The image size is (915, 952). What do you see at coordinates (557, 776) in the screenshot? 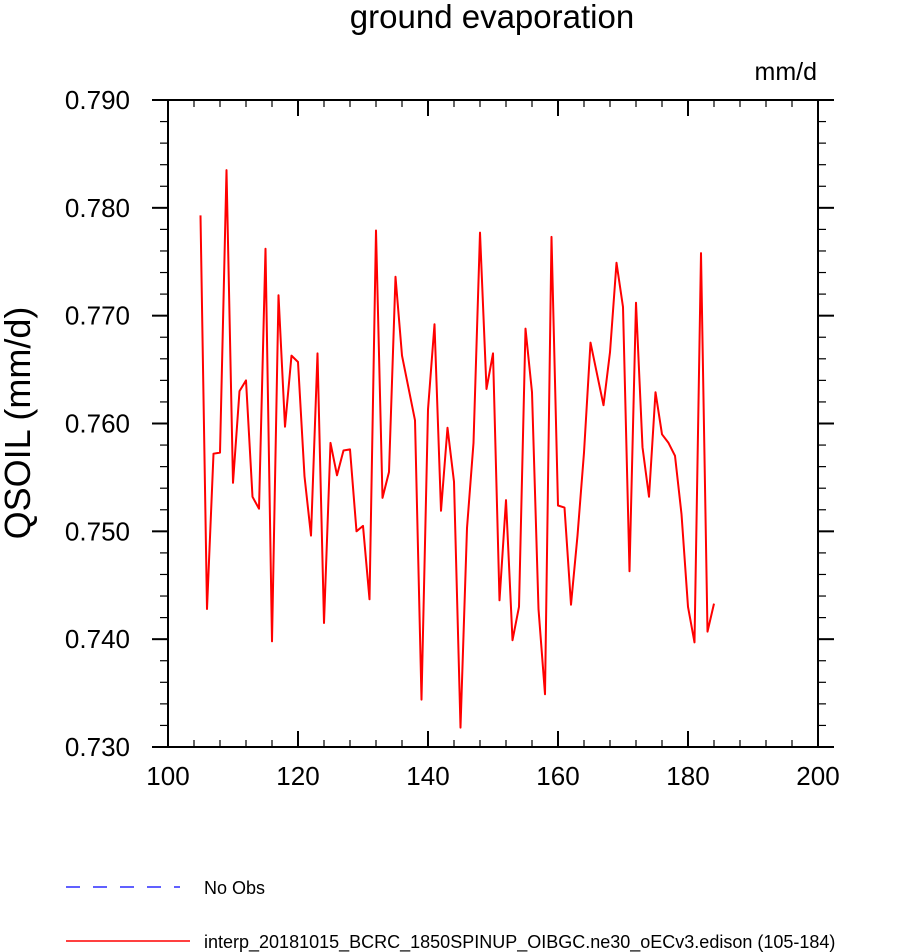
I see `x-tick-label: 160` at bounding box center [557, 776].